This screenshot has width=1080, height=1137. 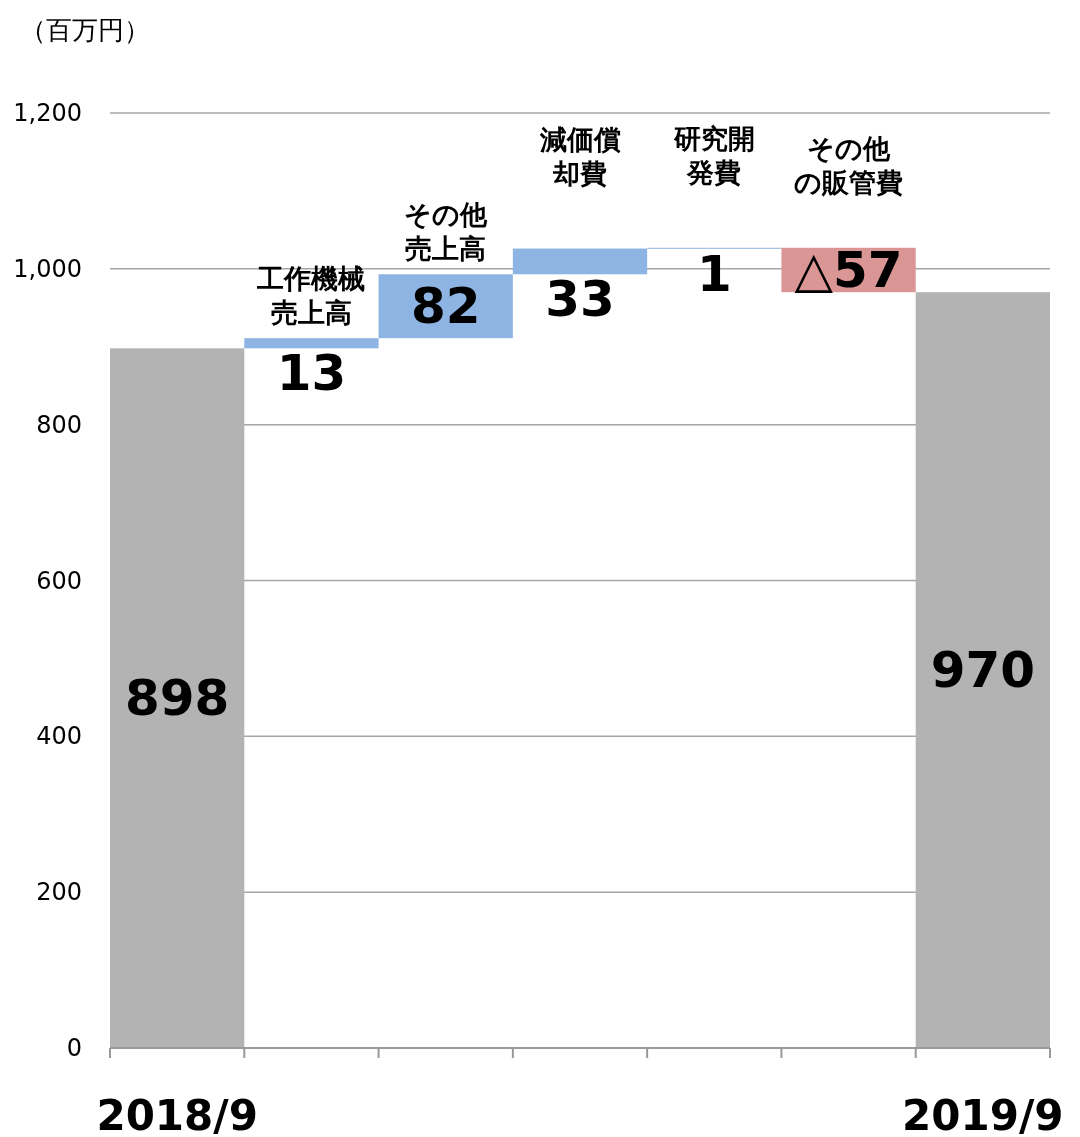 What do you see at coordinates (47, 268) in the screenshot?
I see `y-tick-label: 1,000` at bounding box center [47, 268].